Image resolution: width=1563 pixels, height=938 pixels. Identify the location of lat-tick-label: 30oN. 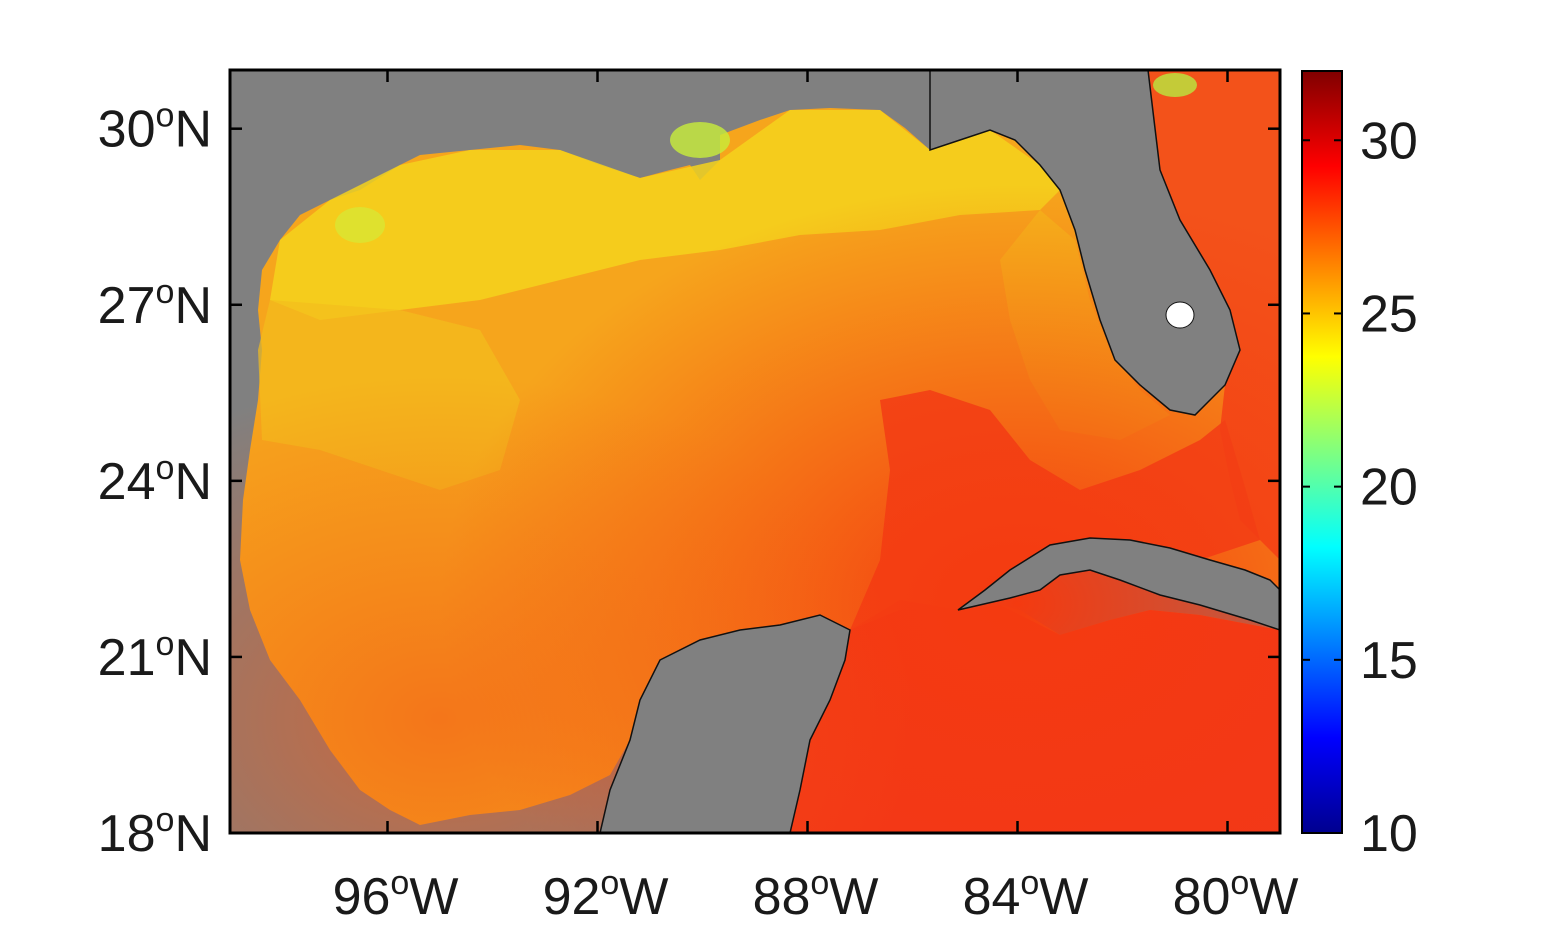
(155, 128).